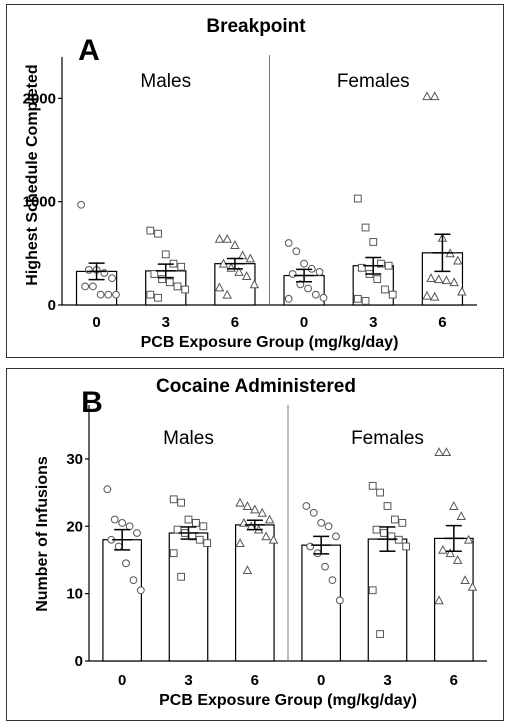 This screenshot has width=512, height=727. I want to click on y-tick-label: 1000, so click(39, 202).